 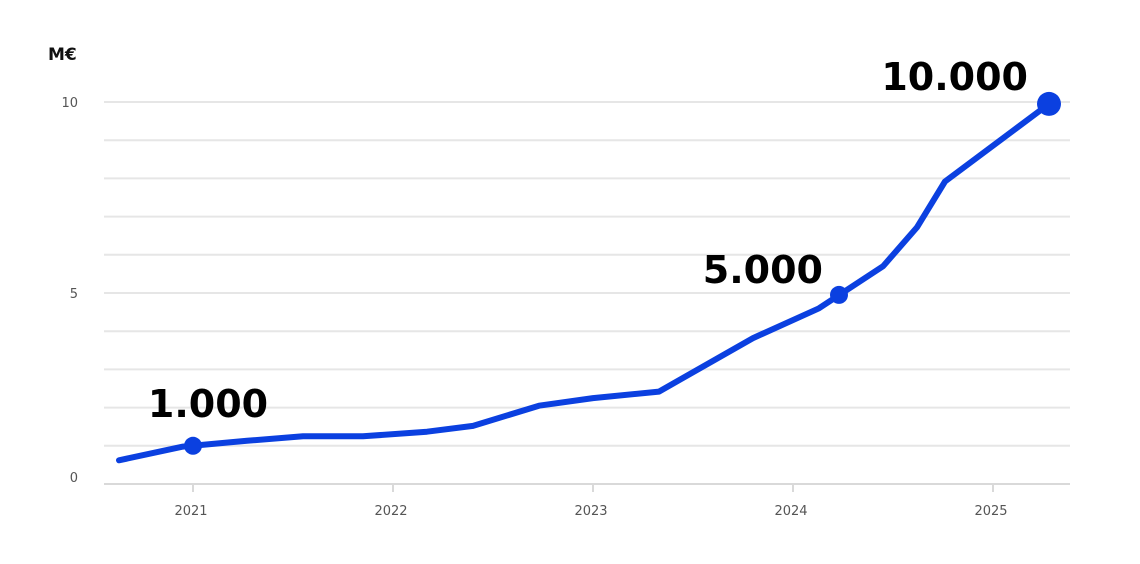 What do you see at coordinates (190, 511) in the screenshot?
I see `x-tick-label: 2021` at bounding box center [190, 511].